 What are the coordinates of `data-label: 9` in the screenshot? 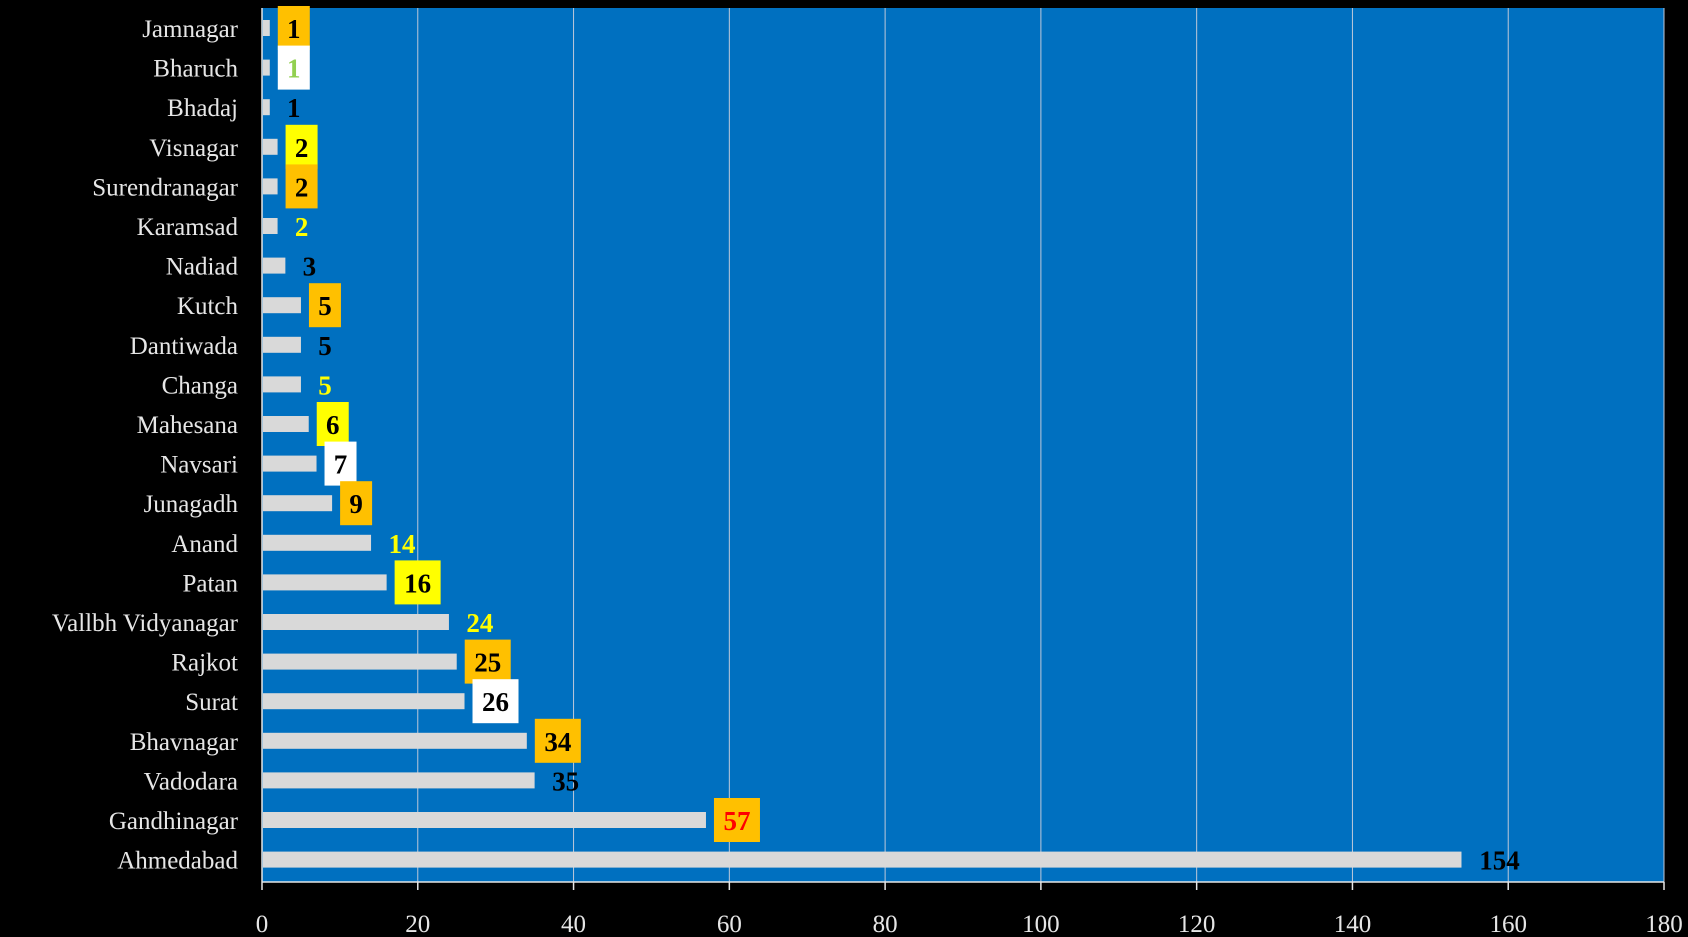 It's located at (356, 504).